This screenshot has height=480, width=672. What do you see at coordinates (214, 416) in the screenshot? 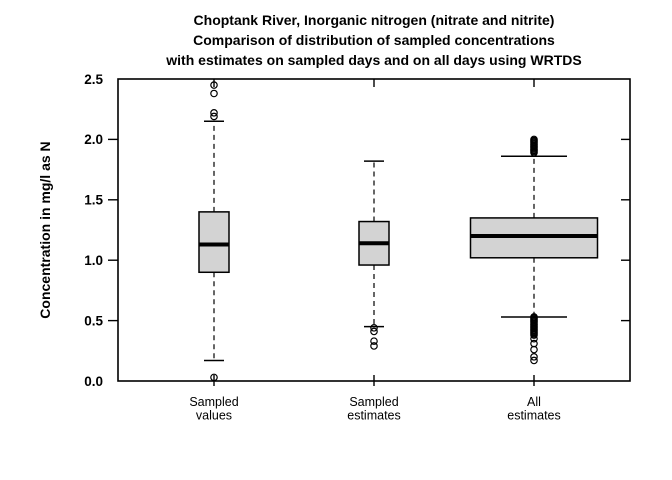
I see `x-group-label-line-2: values` at bounding box center [214, 416].